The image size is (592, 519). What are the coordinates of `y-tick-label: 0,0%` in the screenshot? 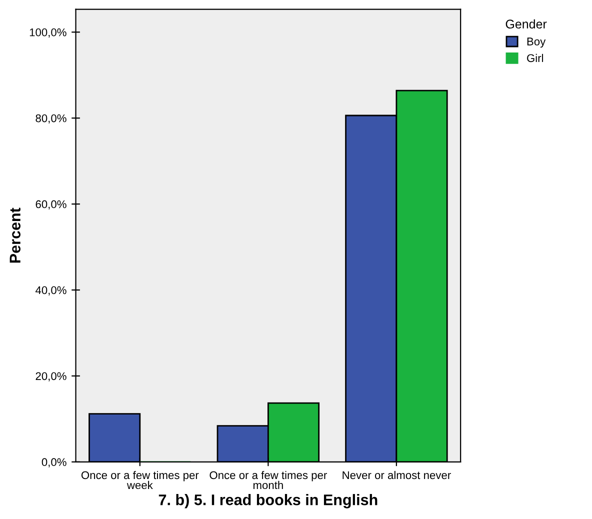 It's located at (54, 463).